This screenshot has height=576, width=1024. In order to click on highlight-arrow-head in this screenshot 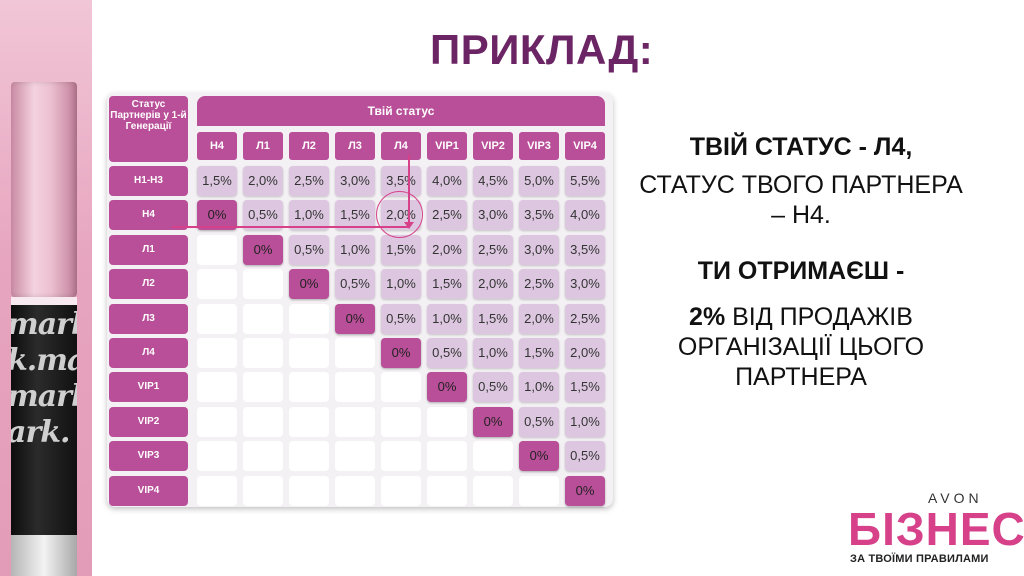, I will do `click(409, 225)`.